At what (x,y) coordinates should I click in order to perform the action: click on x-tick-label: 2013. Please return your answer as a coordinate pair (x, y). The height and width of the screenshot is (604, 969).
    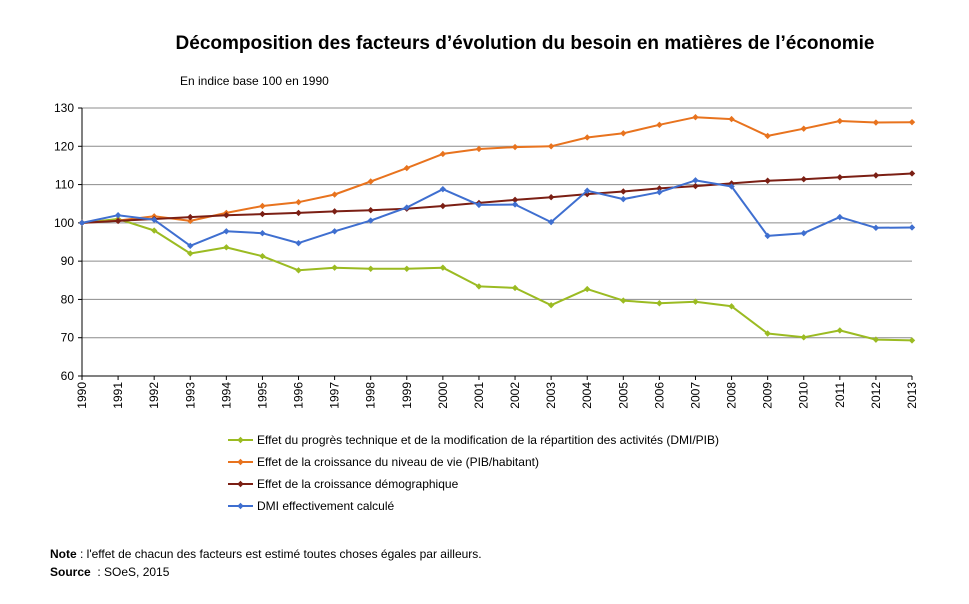
    Looking at the image, I should click on (912, 395).